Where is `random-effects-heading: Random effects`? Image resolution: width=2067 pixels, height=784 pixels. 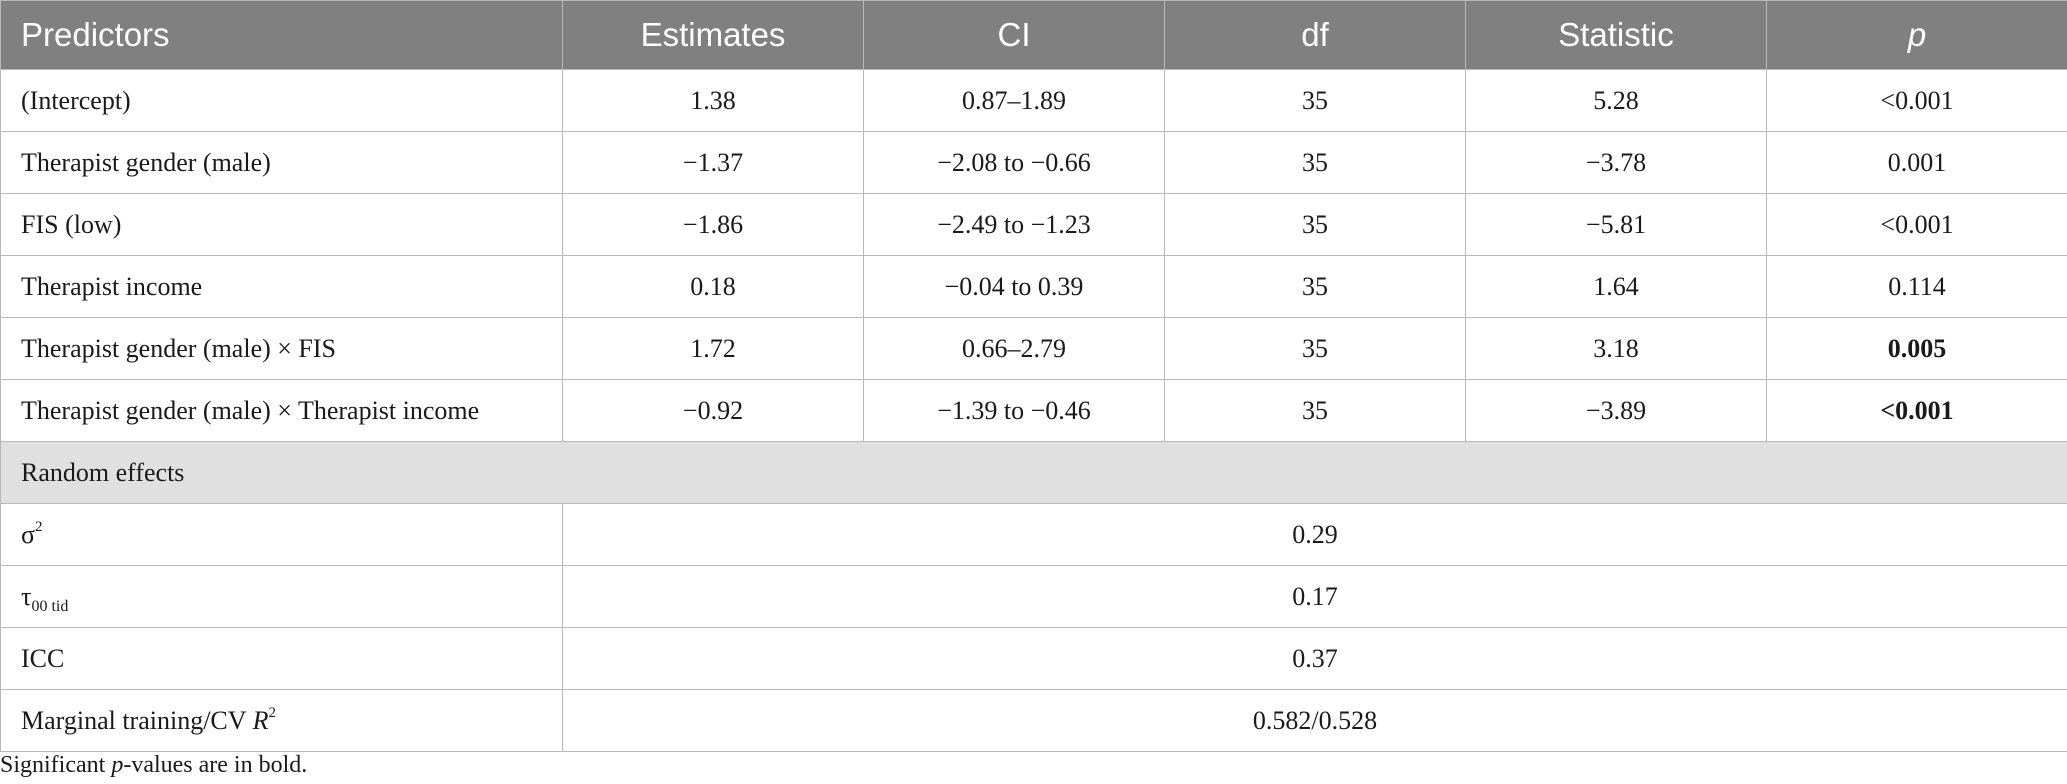
random-effects-heading: Random effects is located at coordinates (1033, 472).